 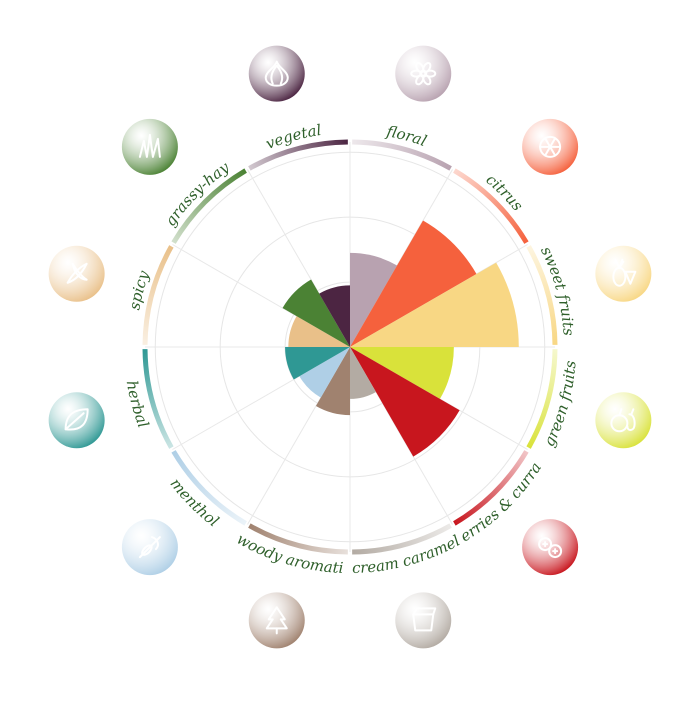 I want to click on icon-group-woody-aromatic, so click(x=276, y=620).